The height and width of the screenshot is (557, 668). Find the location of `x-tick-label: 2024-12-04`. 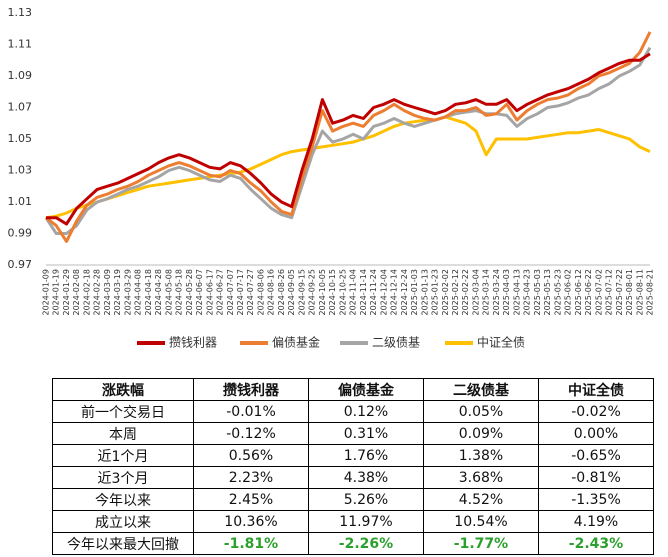

x-tick-label: 2024-12-04 is located at coordinates (383, 292).